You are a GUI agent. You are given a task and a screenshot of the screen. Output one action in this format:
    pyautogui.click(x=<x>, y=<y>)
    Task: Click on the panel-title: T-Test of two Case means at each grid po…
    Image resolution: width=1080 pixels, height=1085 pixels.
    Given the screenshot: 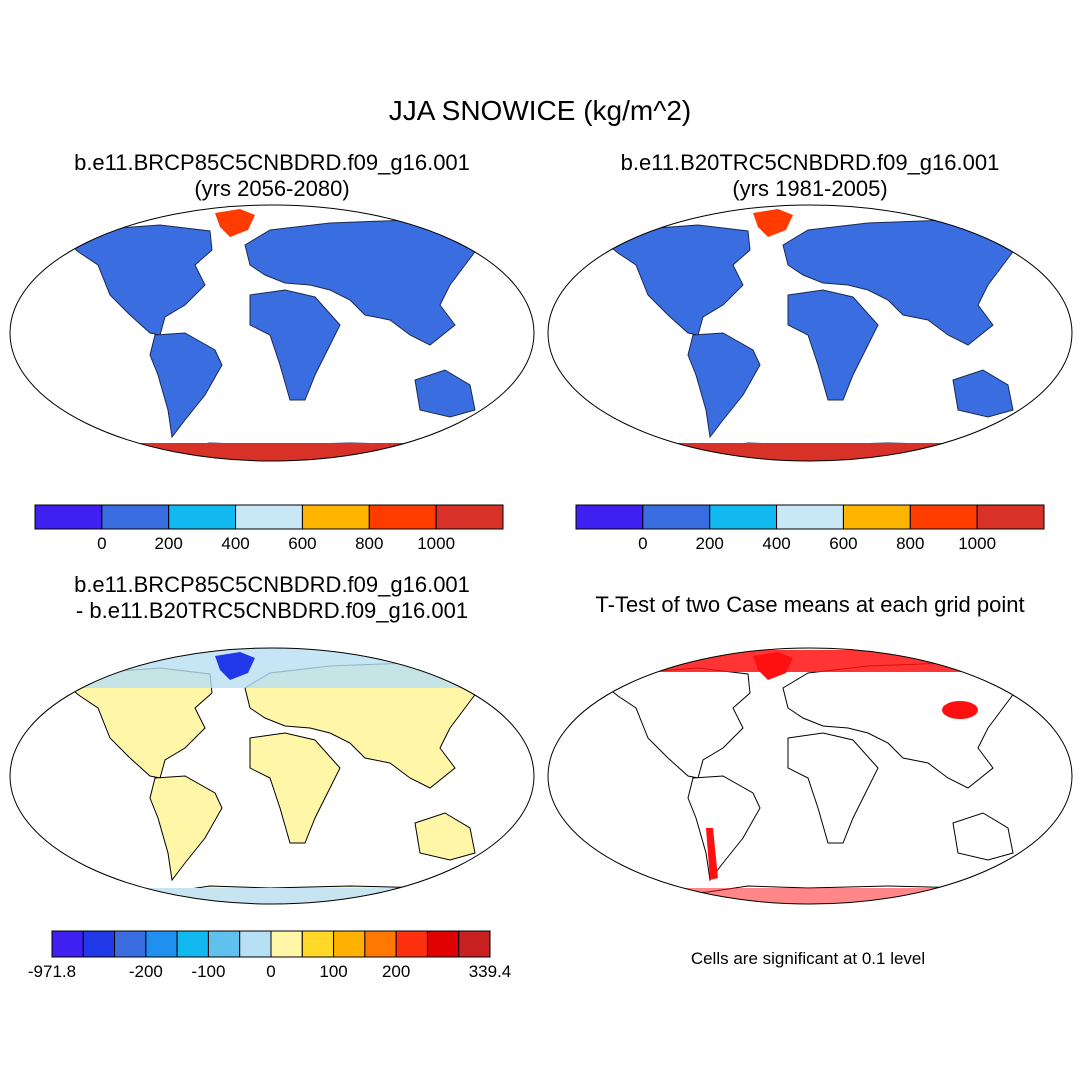 What is the action you would take?
    pyautogui.click(x=809, y=604)
    